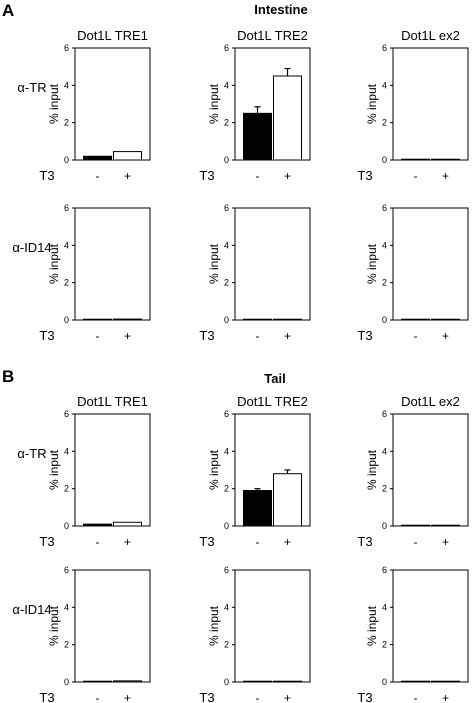  What do you see at coordinates (155, 10) in the screenshot?
I see `panel-a: A Intestine` at bounding box center [155, 10].